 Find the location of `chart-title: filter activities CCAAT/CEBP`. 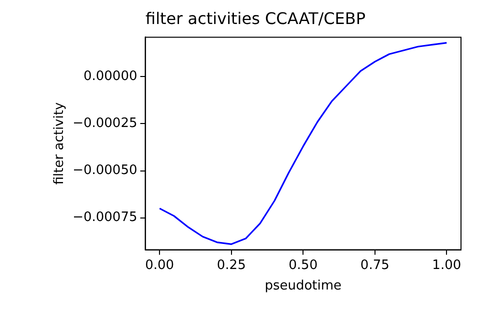

chart-title: filter activities CCAAT/CEBP is located at coordinates (255, 18).